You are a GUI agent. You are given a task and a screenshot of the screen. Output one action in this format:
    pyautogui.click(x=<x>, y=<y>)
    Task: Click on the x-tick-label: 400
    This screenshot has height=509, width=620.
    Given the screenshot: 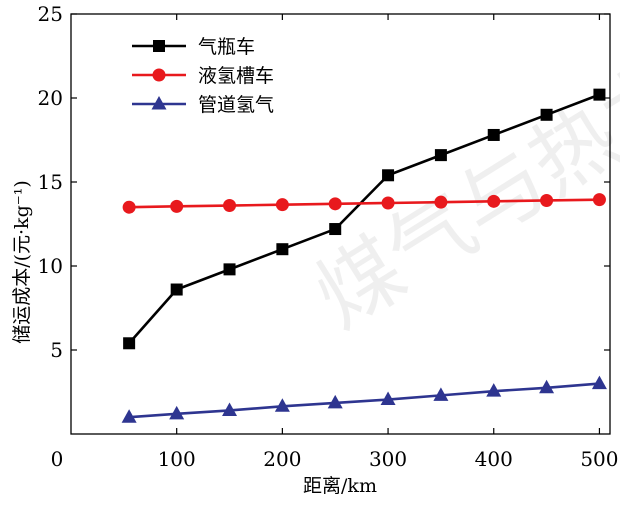 What is the action you would take?
    pyautogui.click(x=494, y=459)
    